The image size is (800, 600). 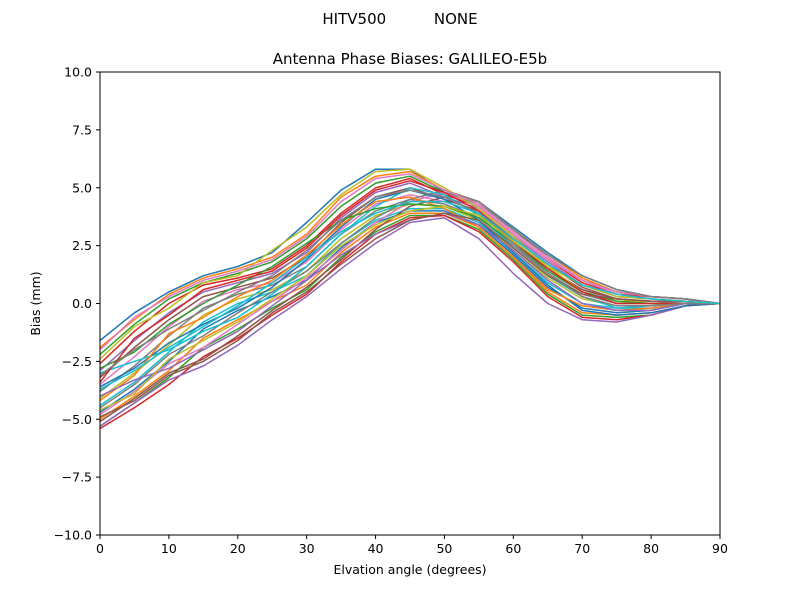 I want to click on x-tick-label: 40, so click(x=376, y=548).